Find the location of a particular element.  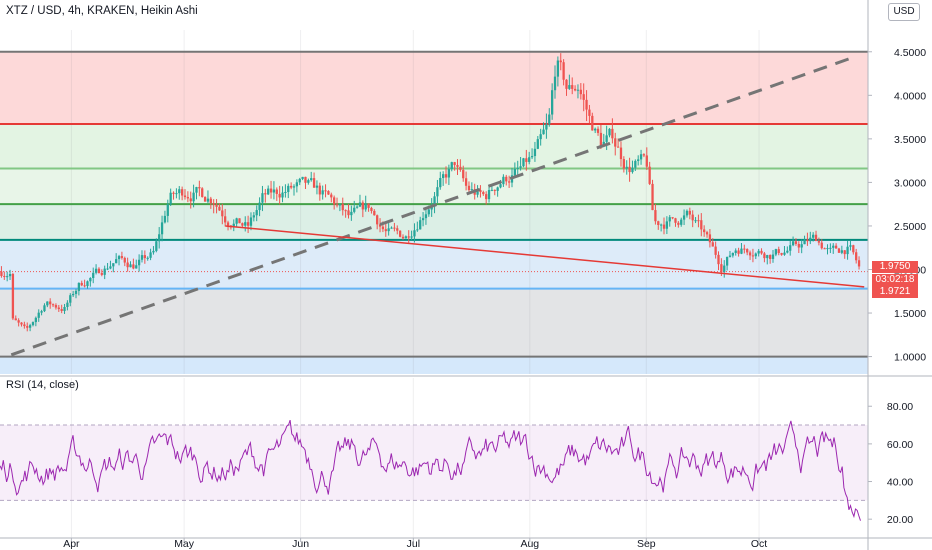

countdown-tag: 03:02:18 is located at coordinates (895, 280).